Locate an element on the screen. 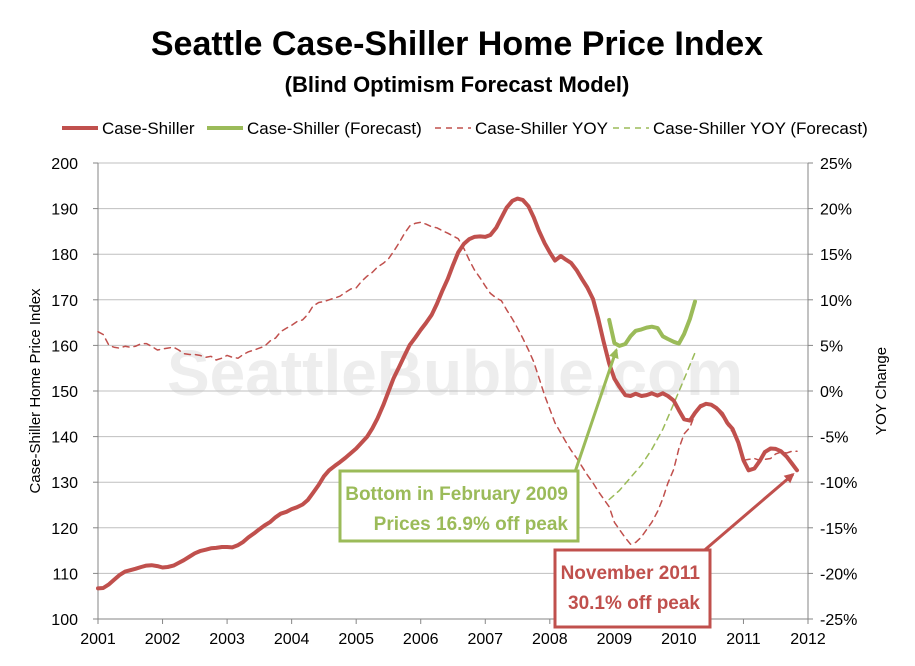  y-tick-label: 160 is located at coordinates (64, 346).